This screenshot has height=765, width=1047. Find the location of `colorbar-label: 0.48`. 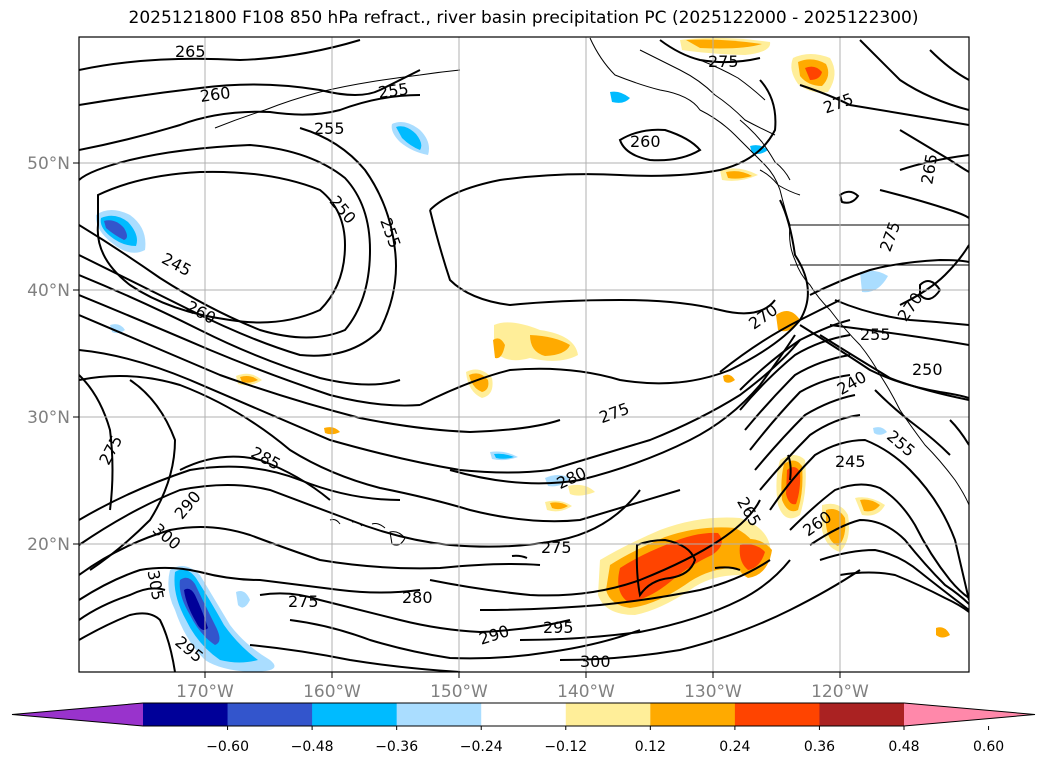

colorbar-label: 0.48 is located at coordinates (903, 747).